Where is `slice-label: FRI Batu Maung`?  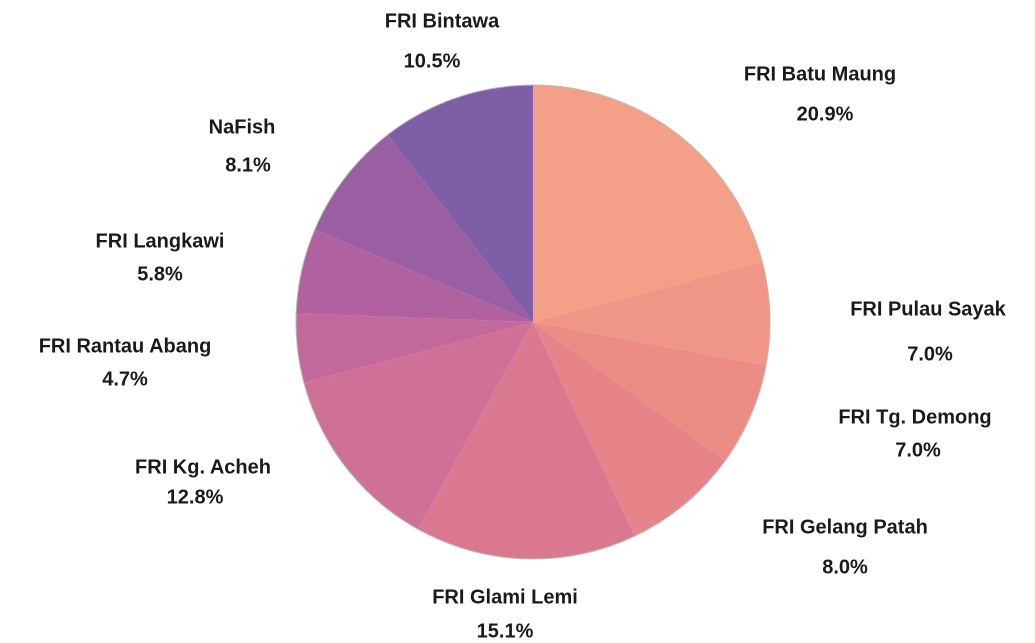
slice-label: FRI Batu Maung is located at coordinates (820, 74).